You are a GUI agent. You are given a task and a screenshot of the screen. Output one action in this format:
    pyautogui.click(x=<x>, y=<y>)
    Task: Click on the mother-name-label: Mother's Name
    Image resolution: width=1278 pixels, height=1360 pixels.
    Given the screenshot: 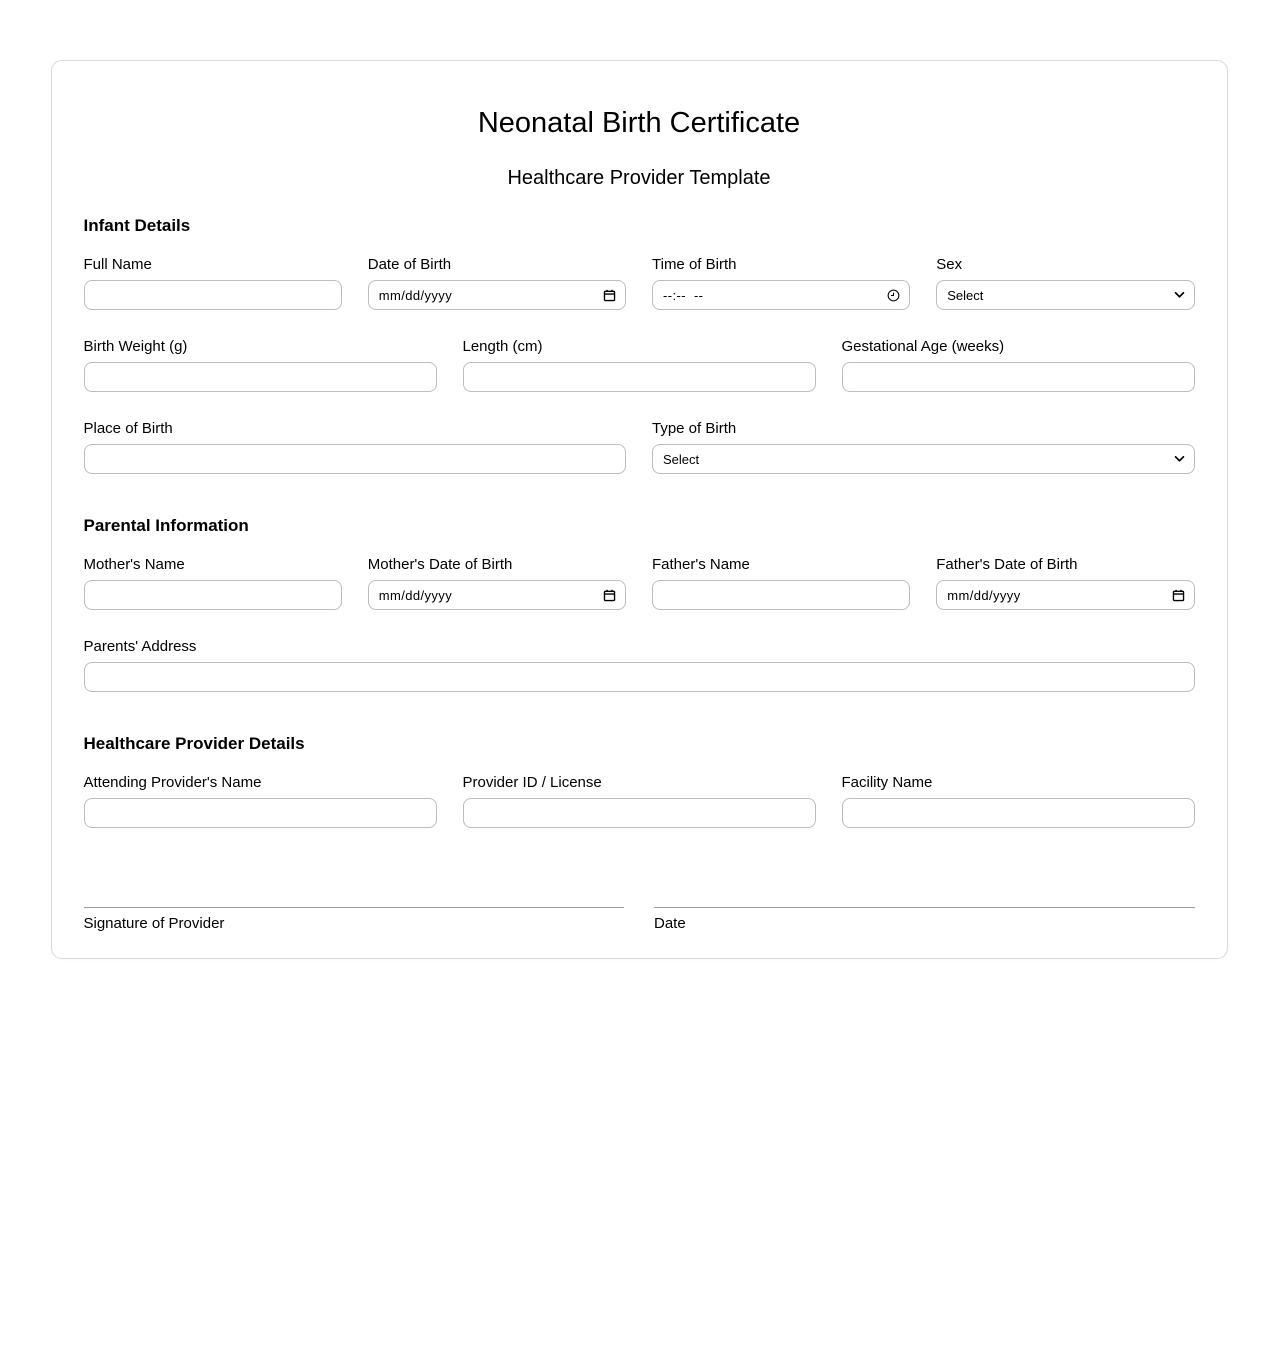 What is the action you would take?
    pyautogui.click(x=134, y=565)
    